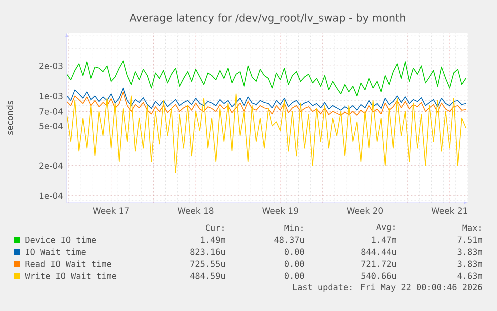  Describe the element at coordinates (51, 196) in the screenshot. I see `y-tick-label: 1e-04` at that location.